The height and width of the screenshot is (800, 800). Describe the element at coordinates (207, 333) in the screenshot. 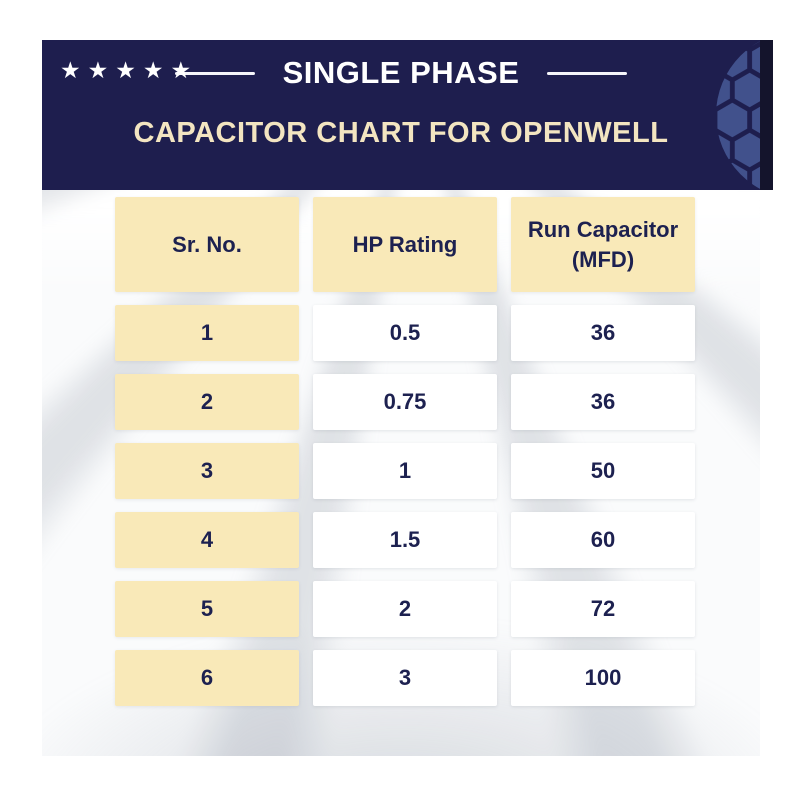

I see `row1-sr-no: 1` at that location.